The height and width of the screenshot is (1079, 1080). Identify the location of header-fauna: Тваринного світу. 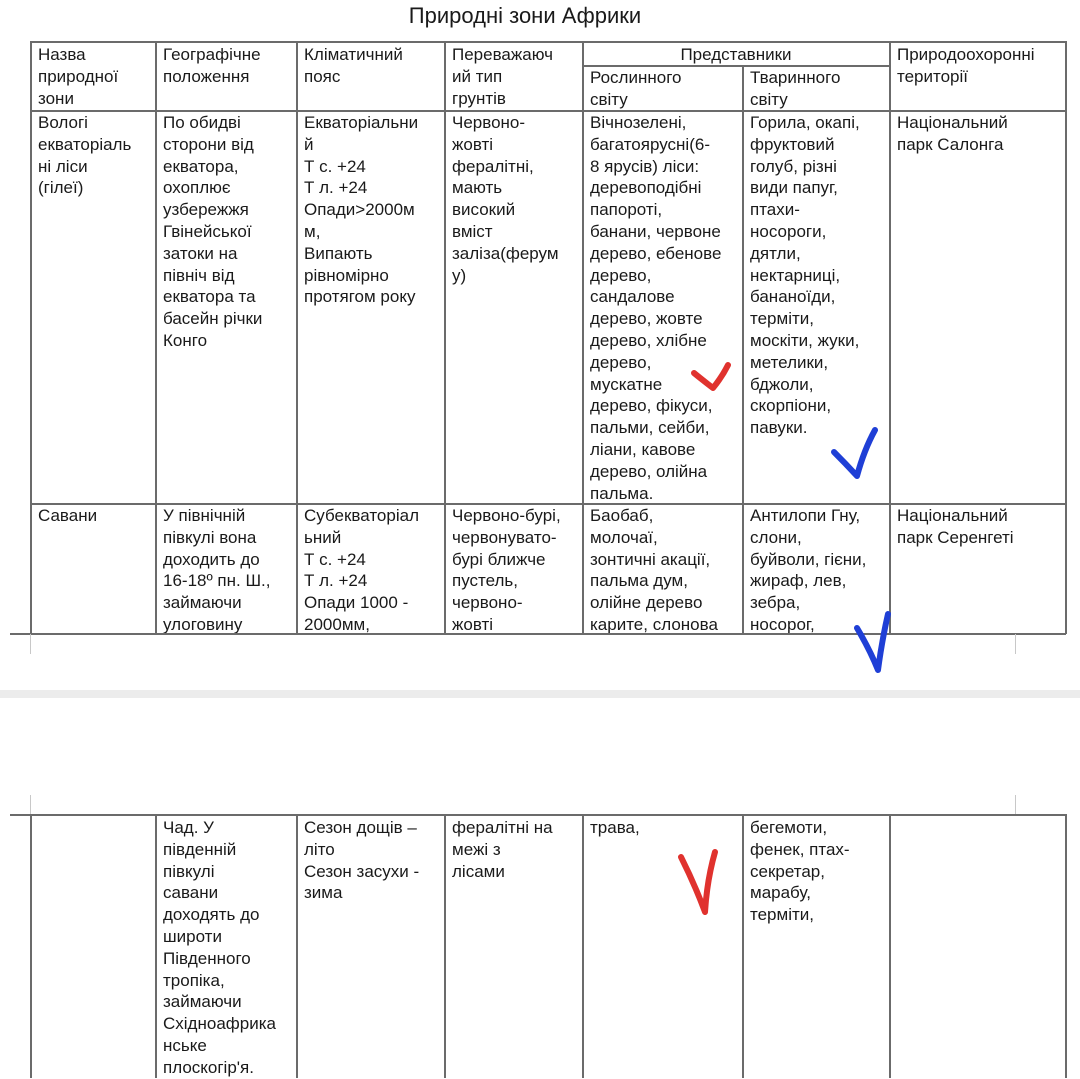
(795, 88).